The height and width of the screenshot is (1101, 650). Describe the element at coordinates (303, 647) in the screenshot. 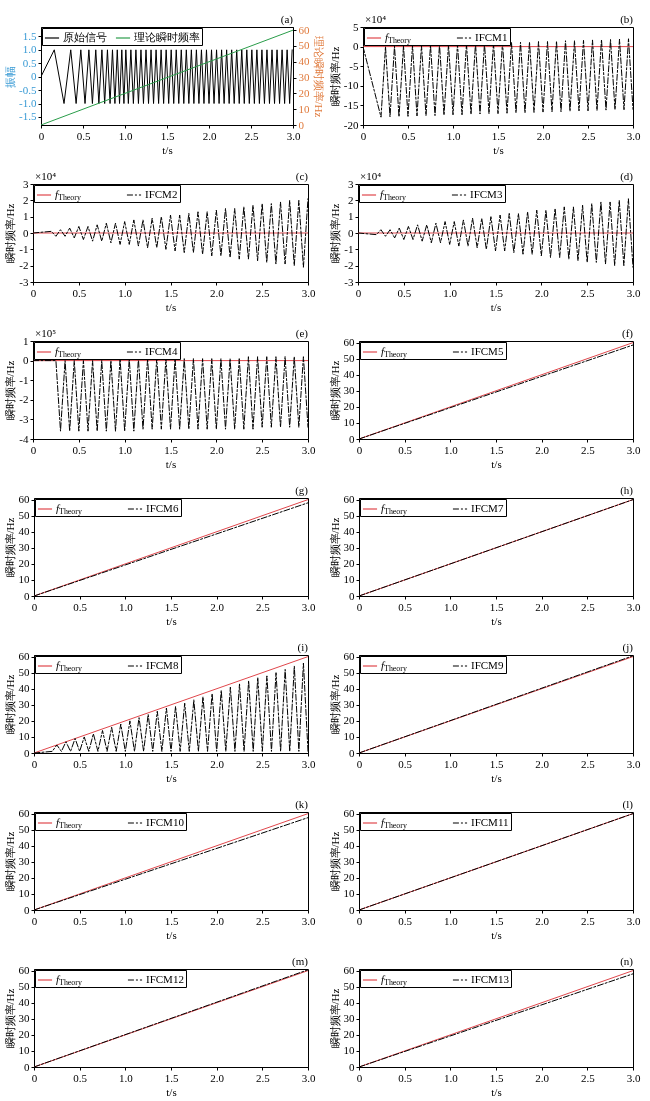

I see `text: (i)` at that location.